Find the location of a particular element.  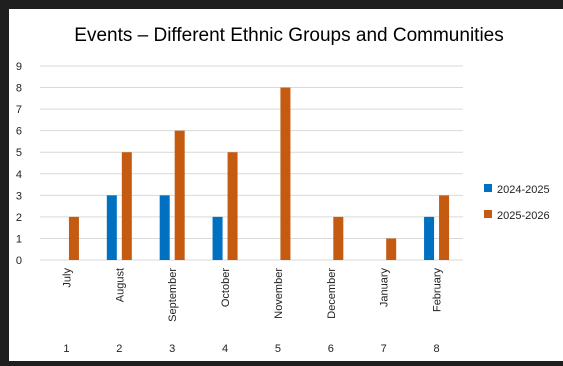

x-category-number: 1 is located at coordinates (66, 349).